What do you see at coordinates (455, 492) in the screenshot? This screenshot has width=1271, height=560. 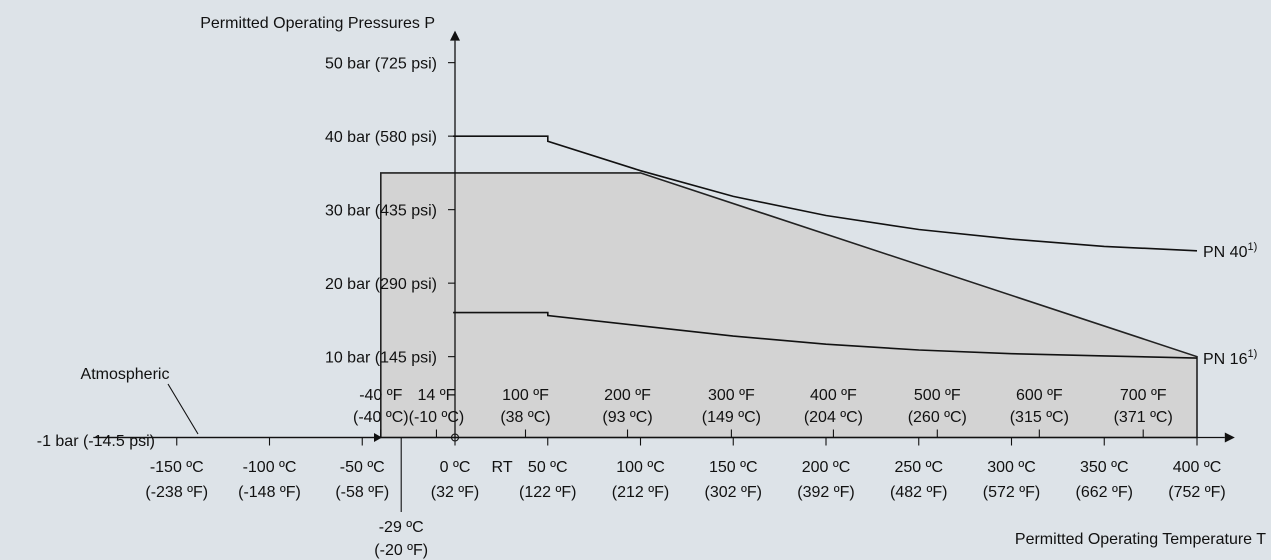 I see `x-tick-sublabel: (32 ºF)` at bounding box center [455, 492].